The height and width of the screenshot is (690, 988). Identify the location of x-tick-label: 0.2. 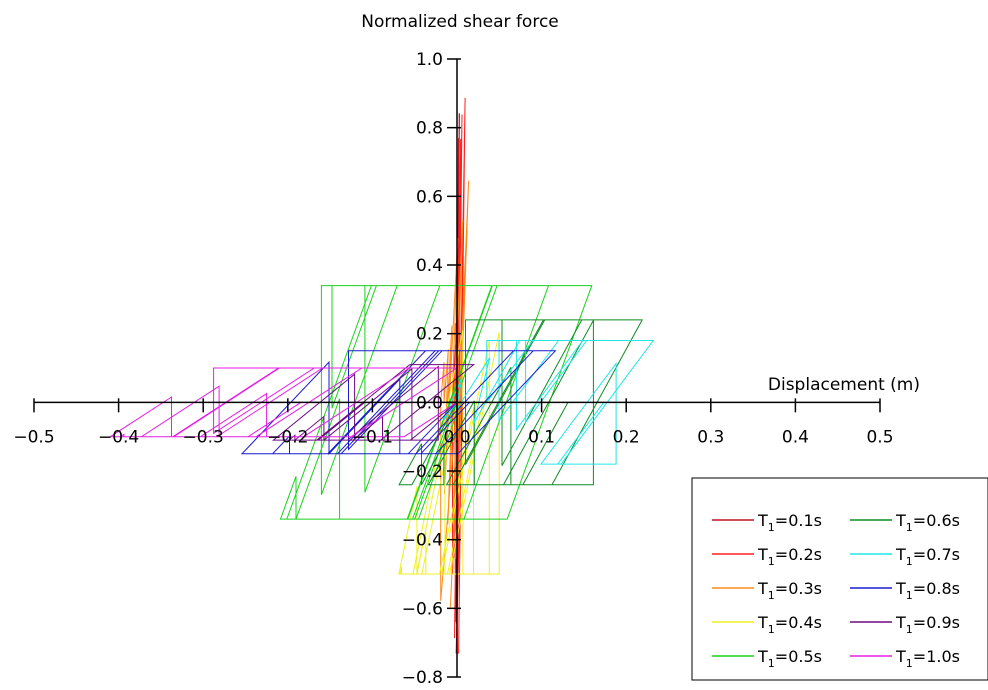
(626, 437).